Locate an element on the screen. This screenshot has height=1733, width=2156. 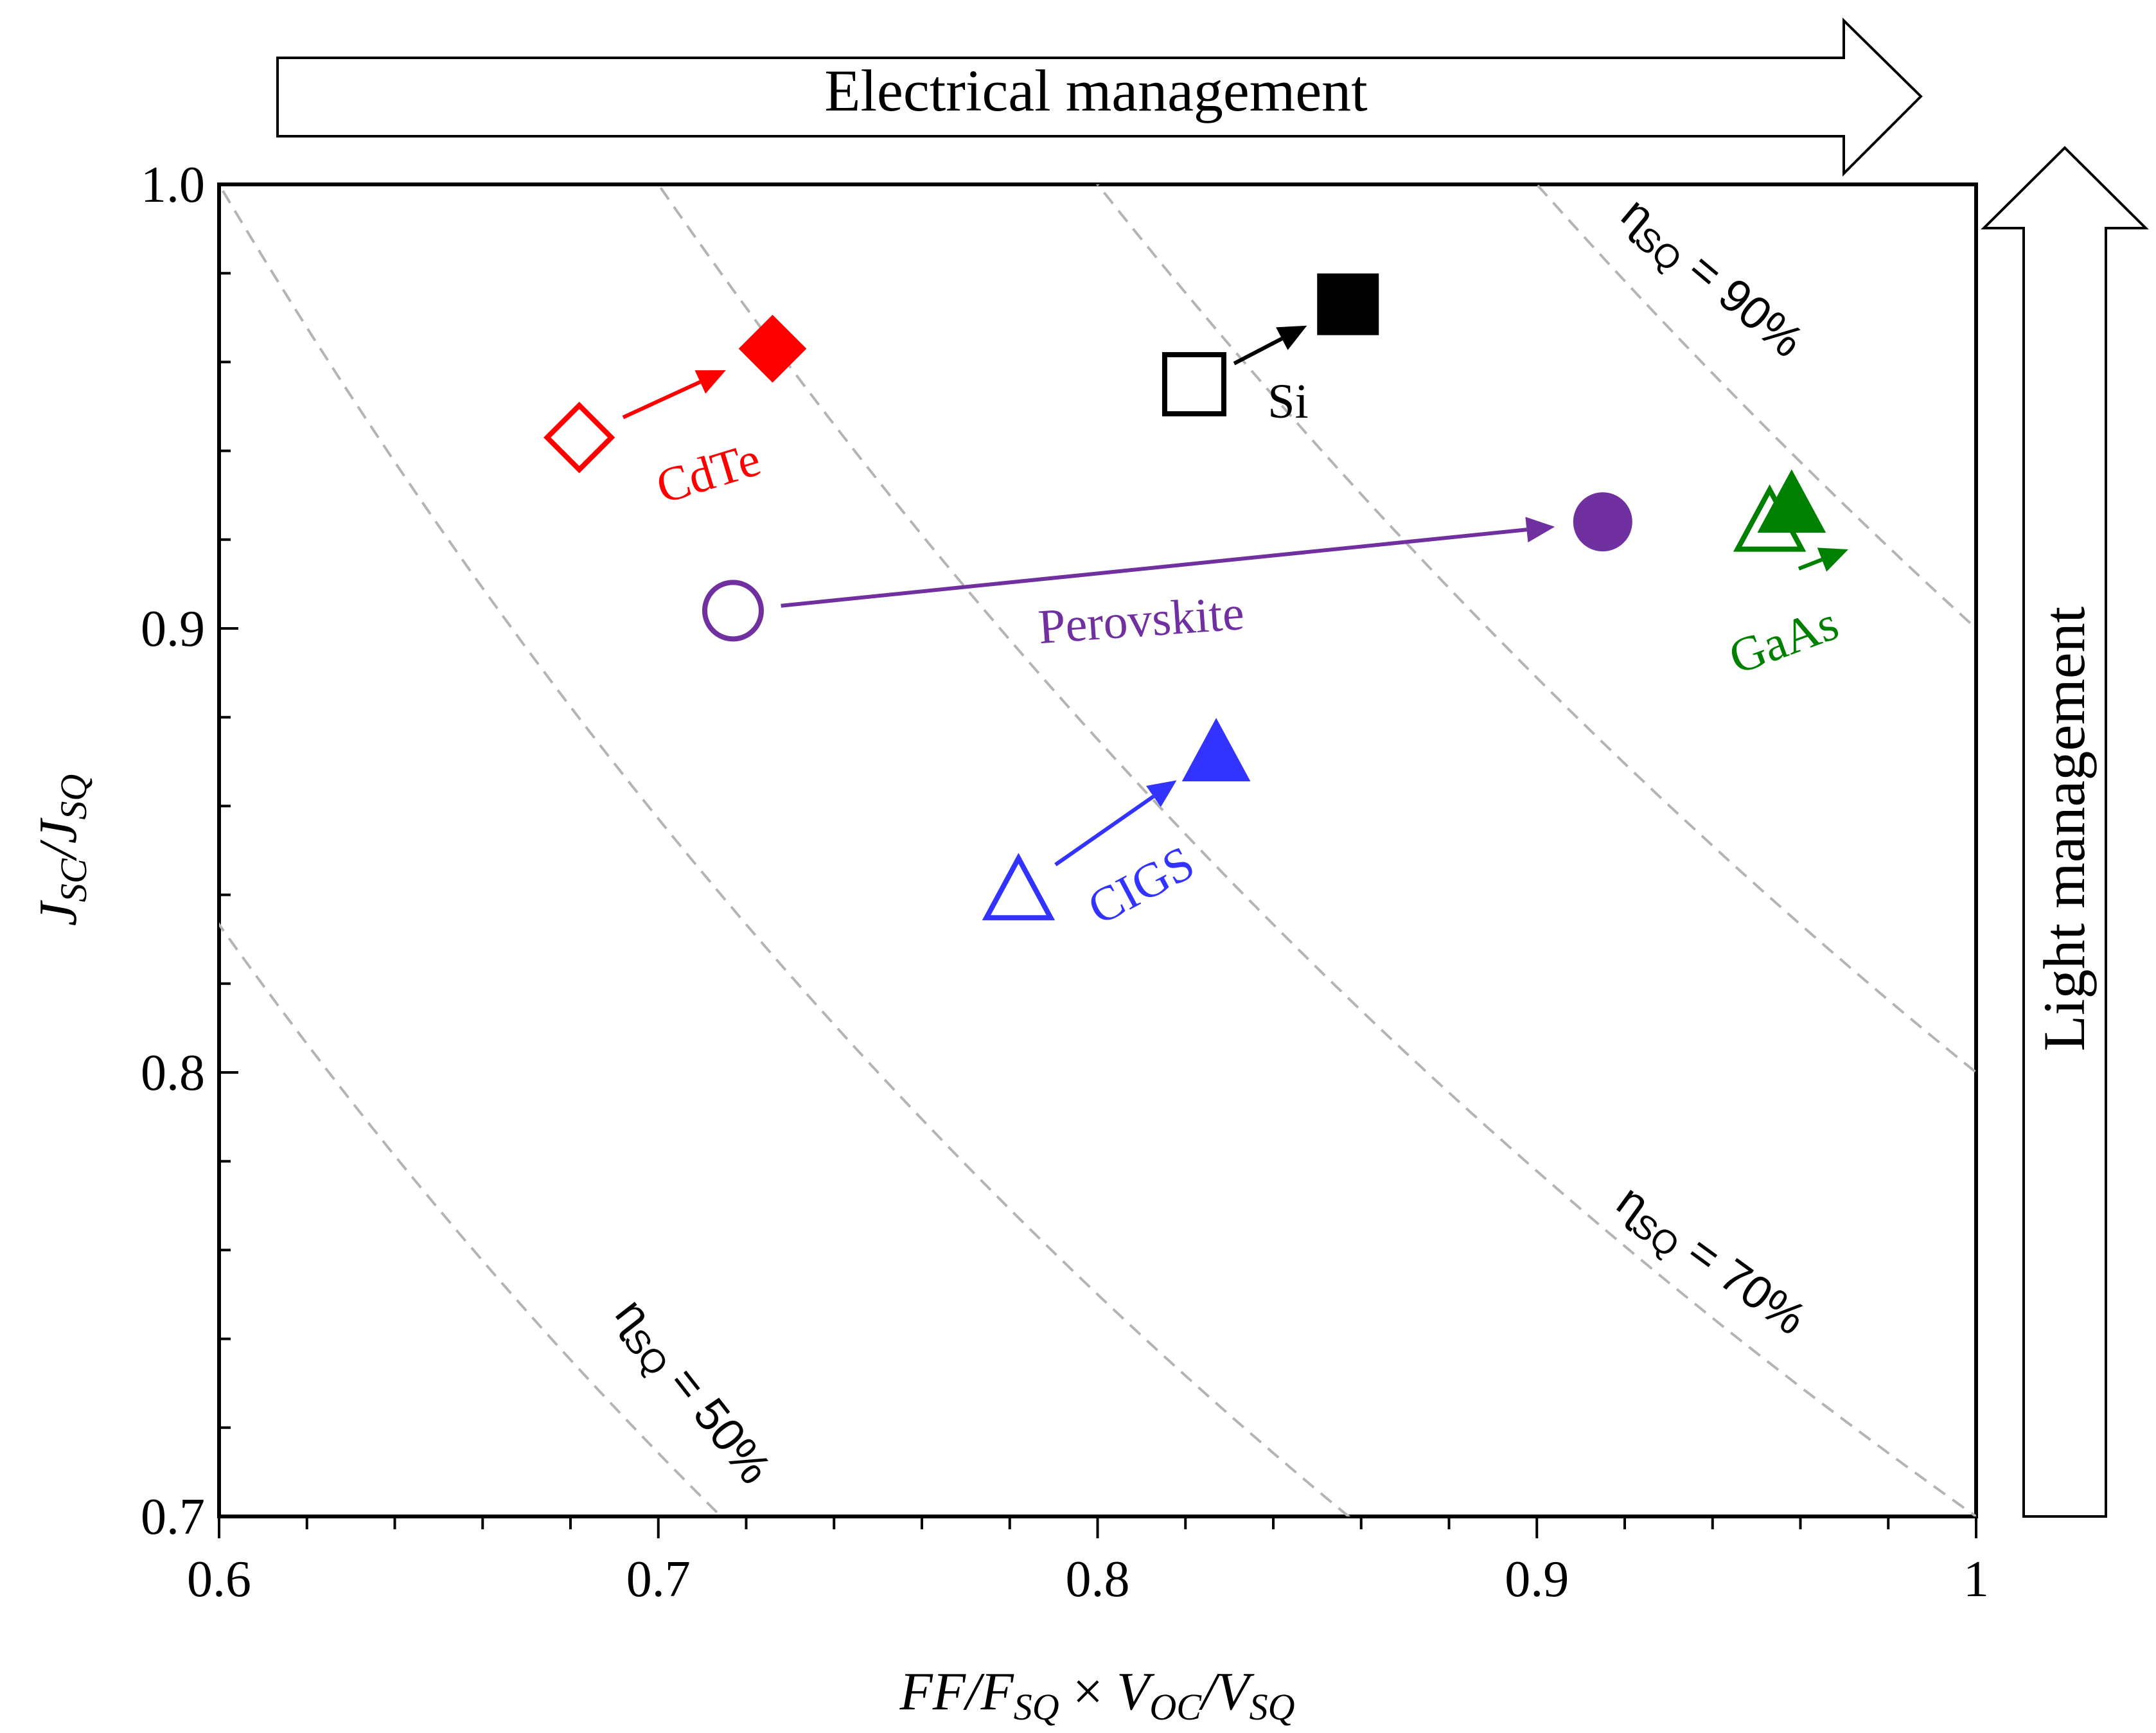
perovskite-initial-marker is located at coordinates (733, 611).